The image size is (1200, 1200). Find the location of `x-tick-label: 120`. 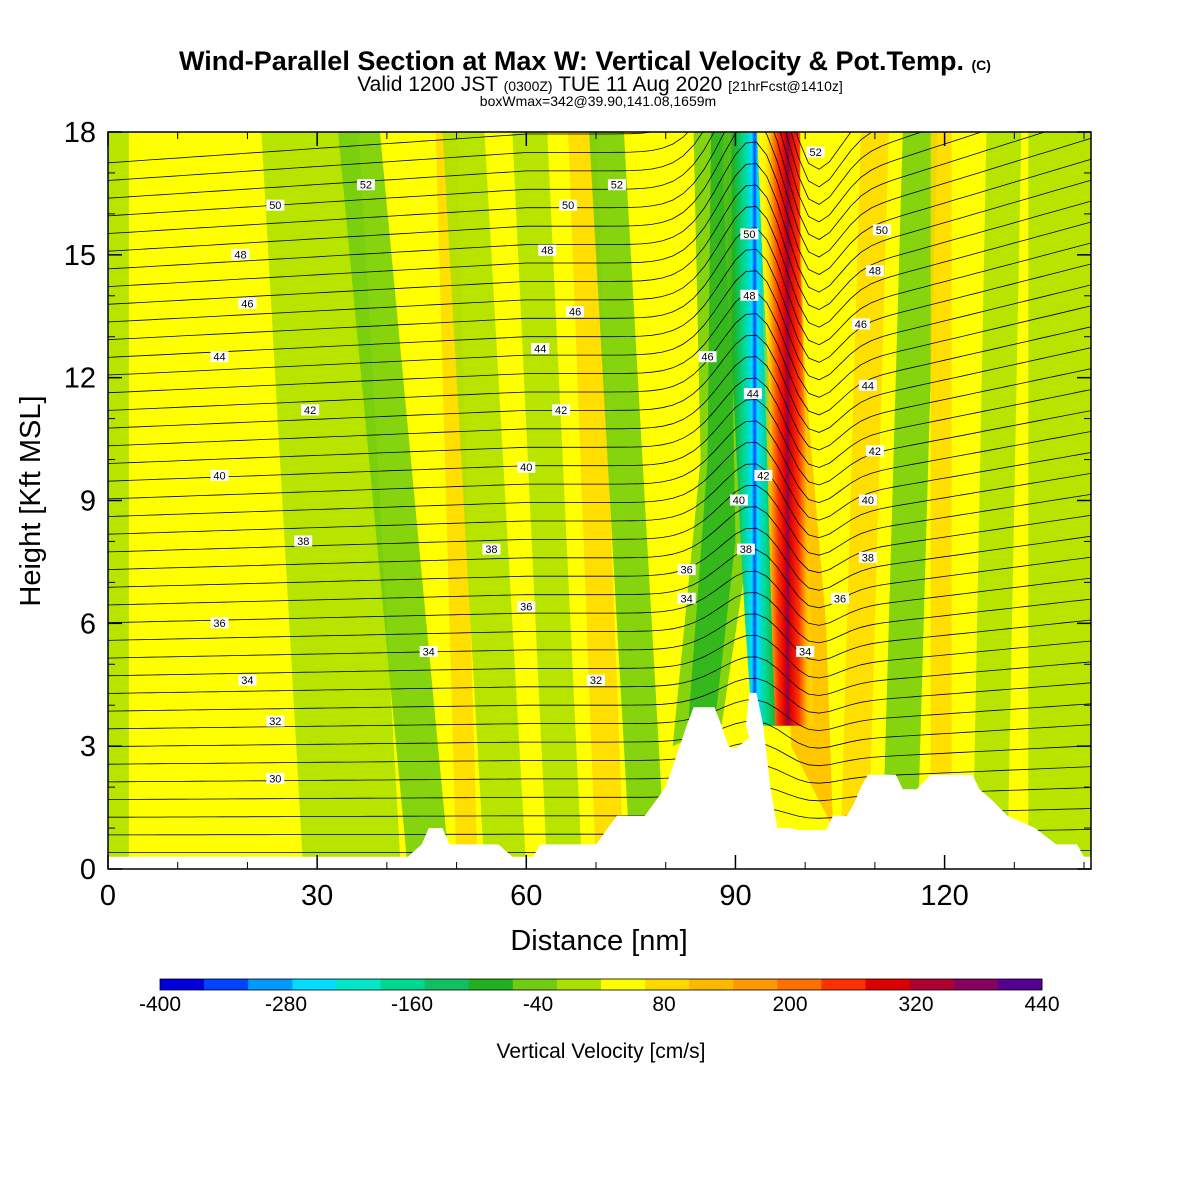

x-tick-label: 120 is located at coordinates (944, 896).